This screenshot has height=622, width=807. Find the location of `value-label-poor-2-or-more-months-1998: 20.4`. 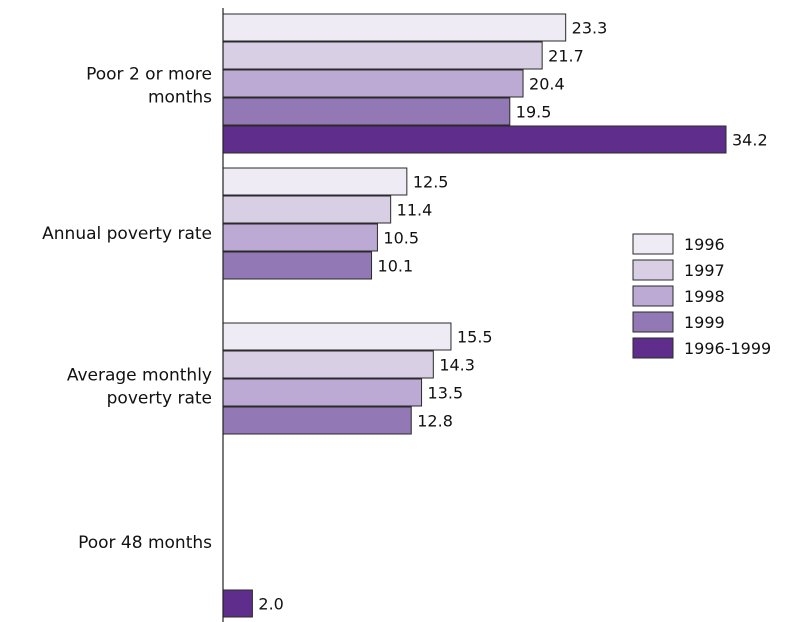

value-label-poor-2-or-more-months-1998: 20.4 is located at coordinates (547, 84).